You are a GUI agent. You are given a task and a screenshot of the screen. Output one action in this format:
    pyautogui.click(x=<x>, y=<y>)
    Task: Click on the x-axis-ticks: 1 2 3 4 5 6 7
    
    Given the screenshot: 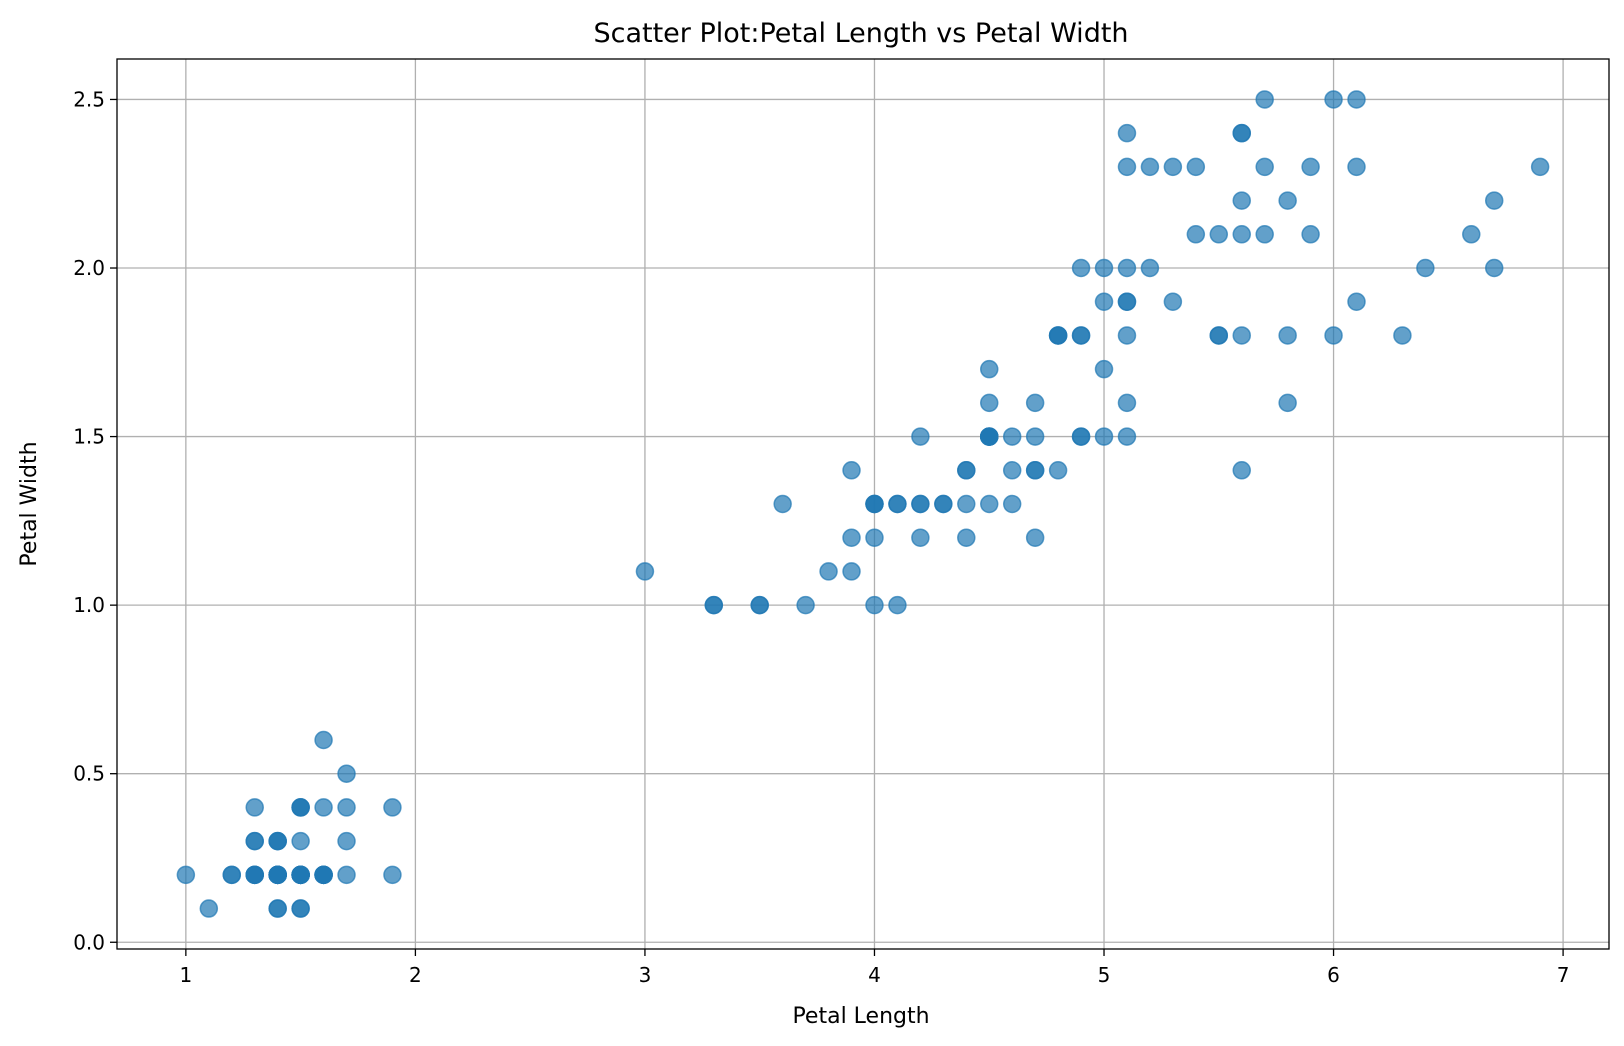 What is the action you would take?
    pyautogui.click(x=874, y=968)
    